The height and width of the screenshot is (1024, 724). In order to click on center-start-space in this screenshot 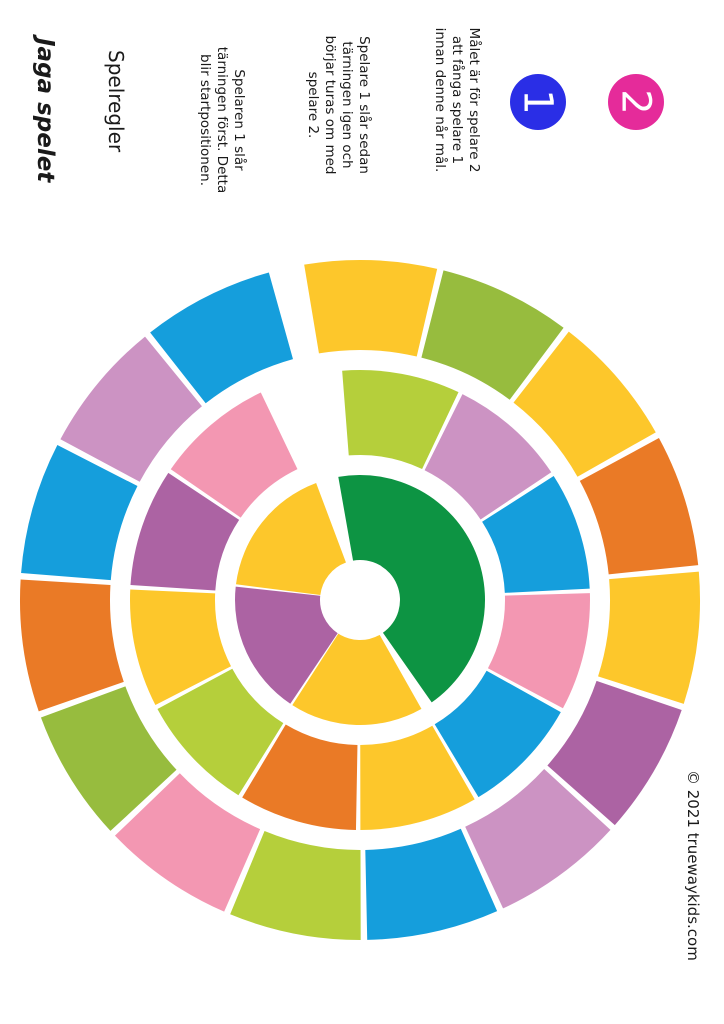, I will do `click(411, 589)`.